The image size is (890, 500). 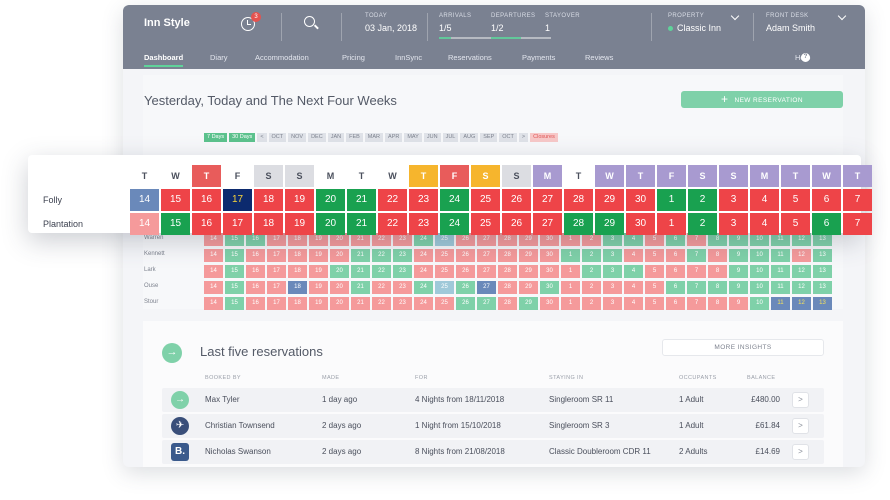 What do you see at coordinates (248, 24) in the screenshot?
I see `clock-icon` at bounding box center [248, 24].